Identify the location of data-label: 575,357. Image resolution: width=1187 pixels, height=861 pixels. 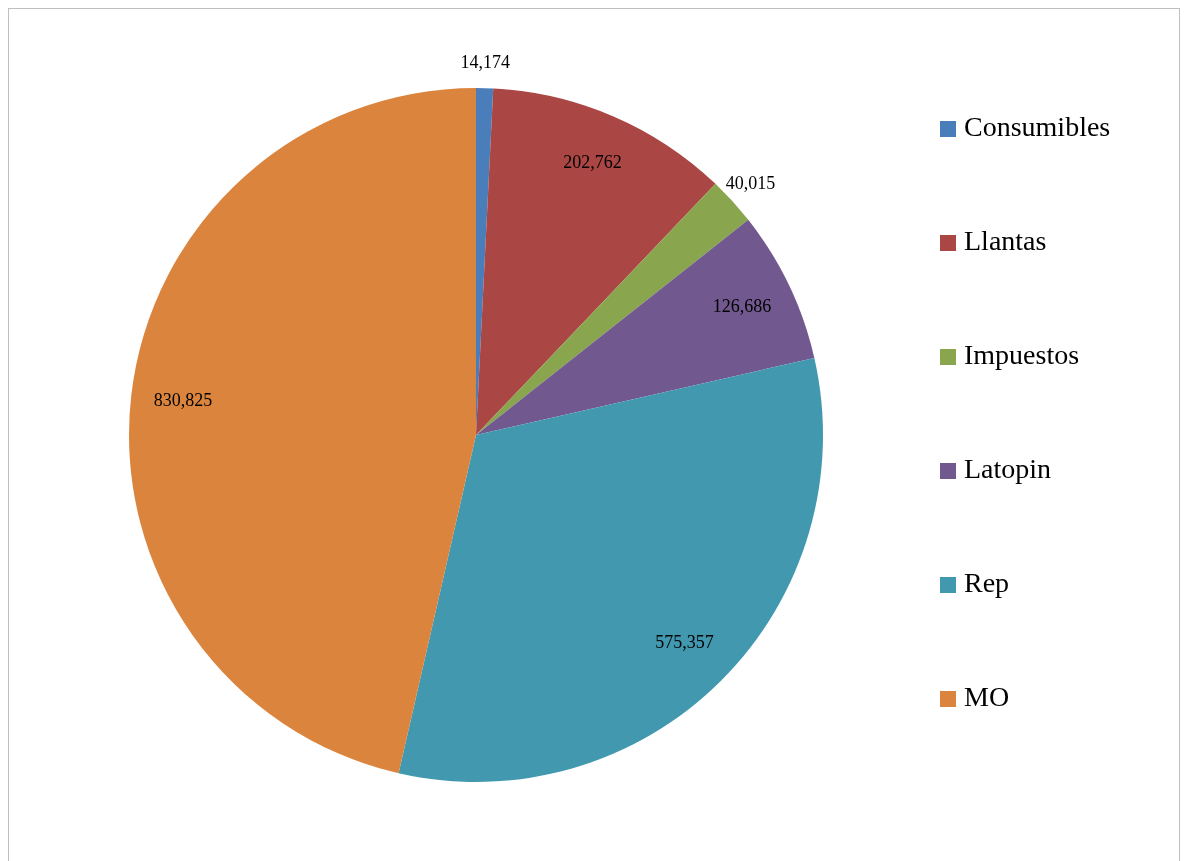
(684, 641).